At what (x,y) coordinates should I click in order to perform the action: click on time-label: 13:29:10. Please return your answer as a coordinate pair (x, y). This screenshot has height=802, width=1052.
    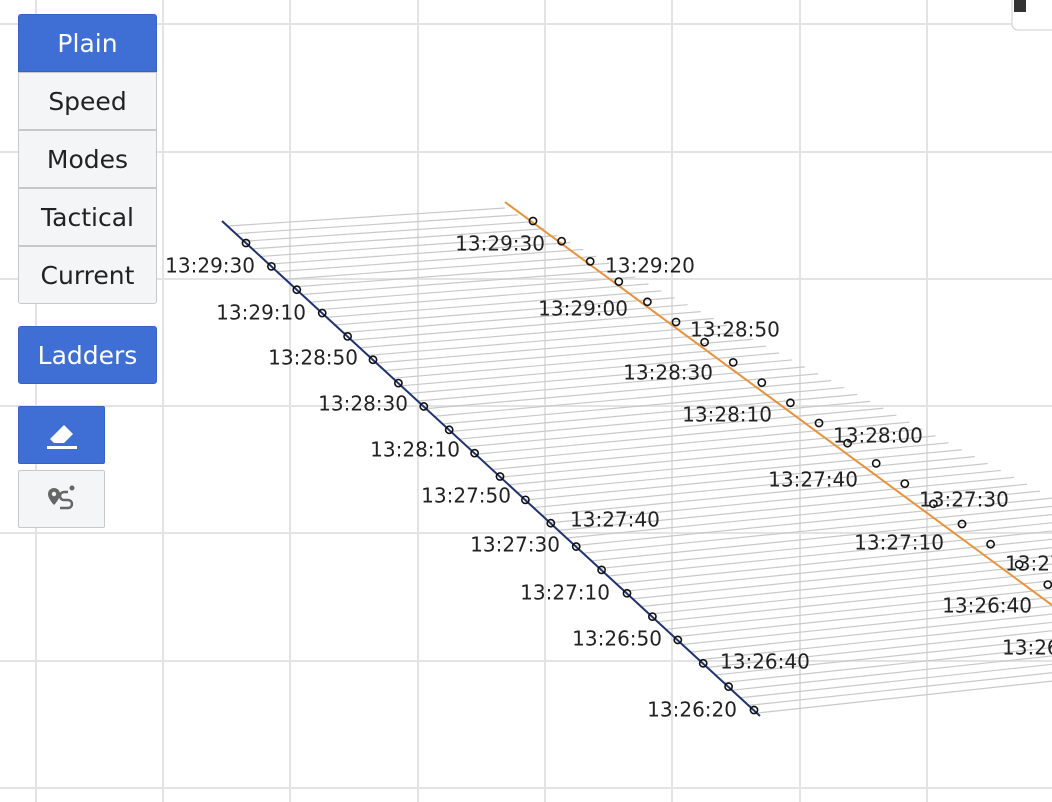
    Looking at the image, I should click on (261, 313).